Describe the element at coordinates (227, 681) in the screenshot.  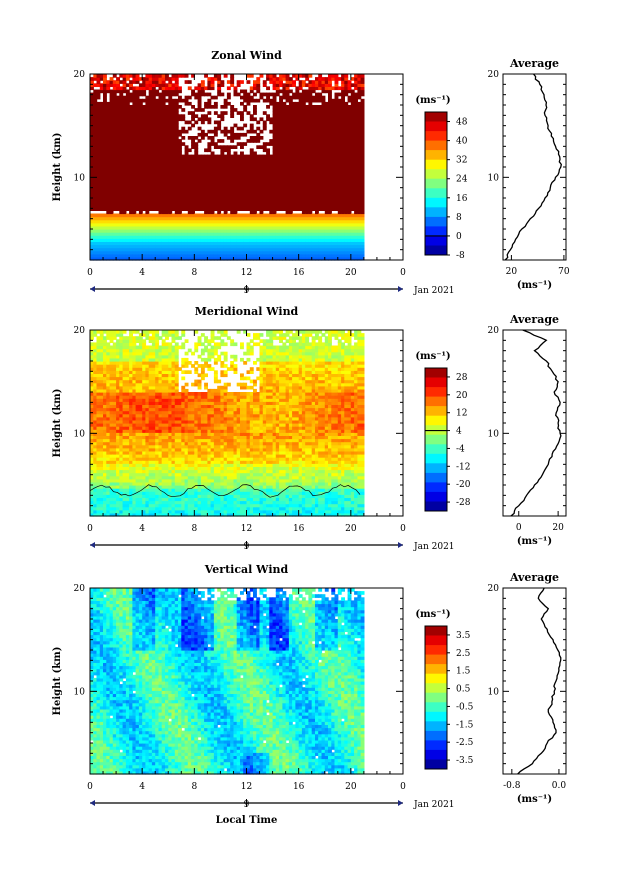
I see `heatmap-cells` at that location.